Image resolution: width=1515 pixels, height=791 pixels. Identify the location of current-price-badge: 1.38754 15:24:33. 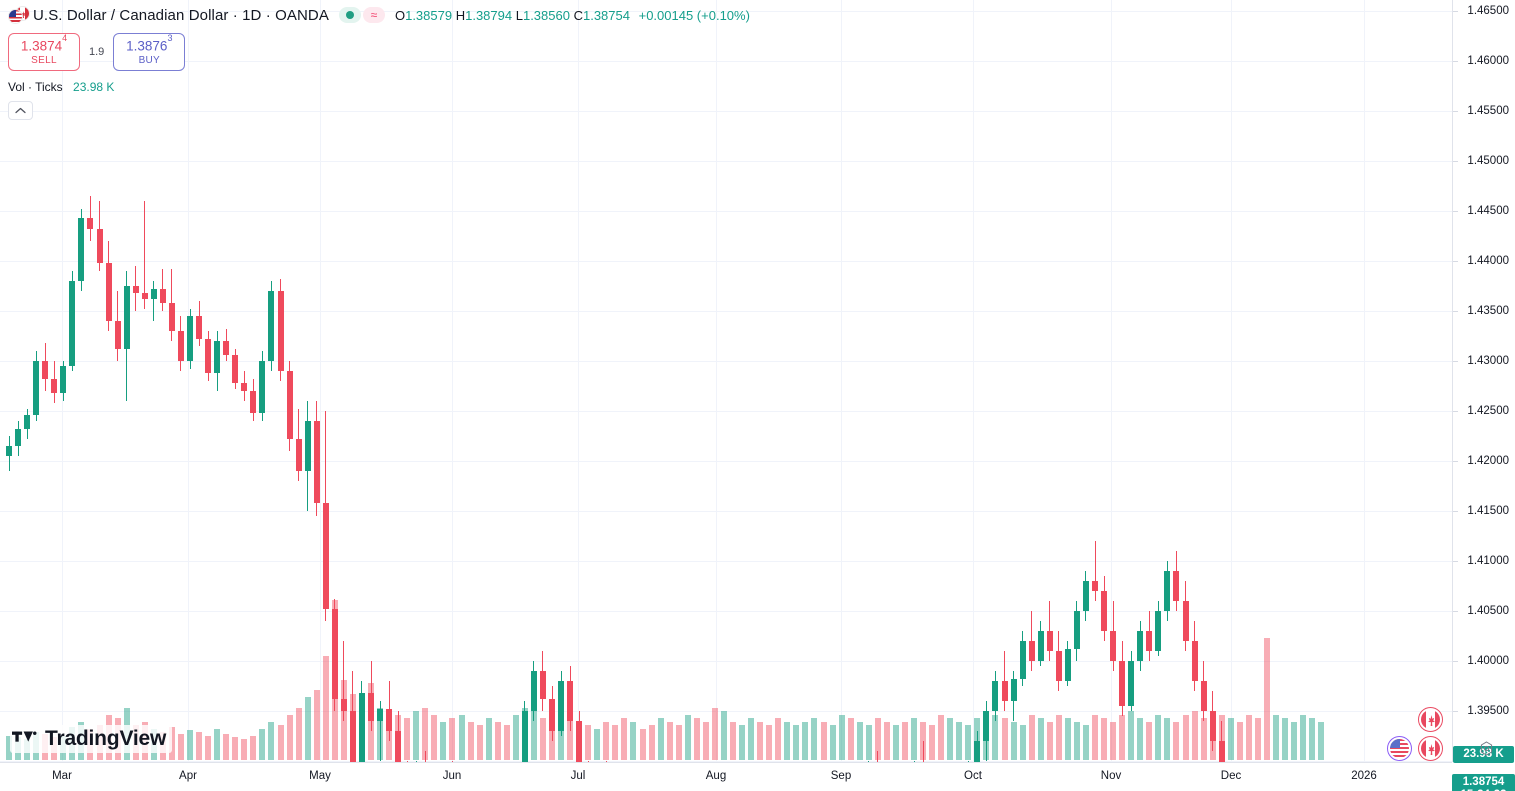
(1483, 782).